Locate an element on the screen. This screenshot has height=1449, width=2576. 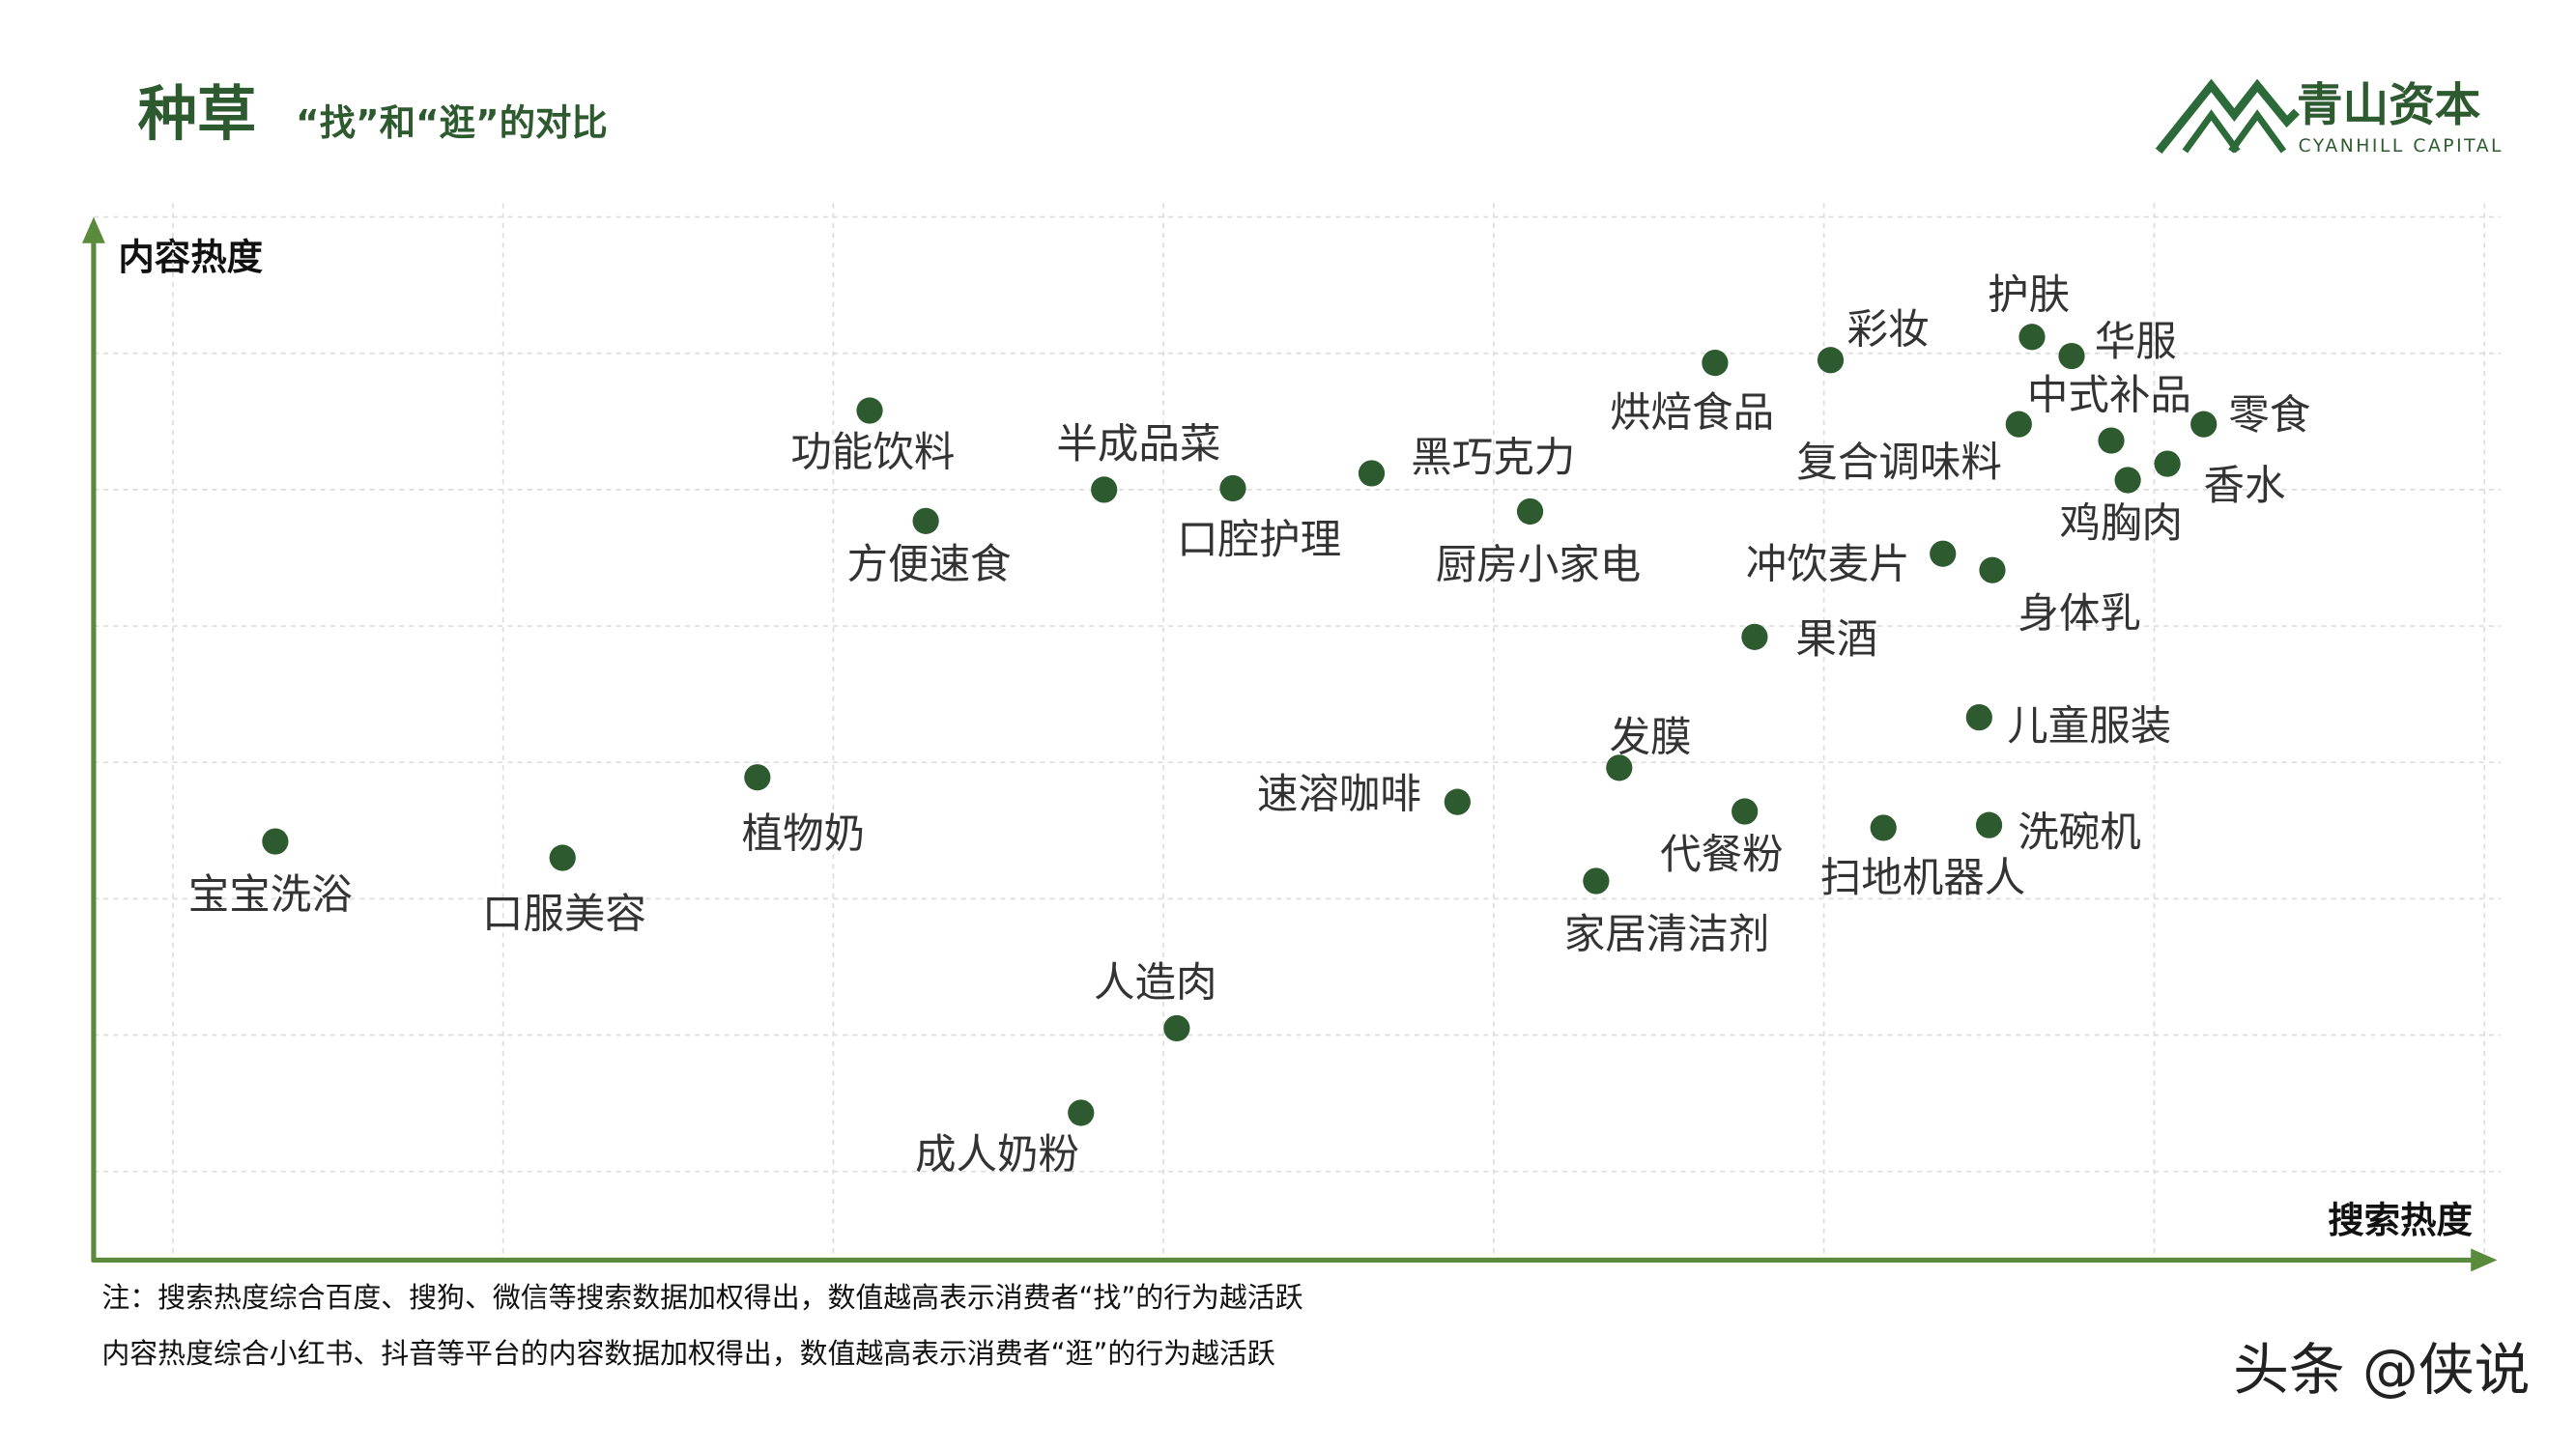
point-label: 零食 is located at coordinates (2269, 416).